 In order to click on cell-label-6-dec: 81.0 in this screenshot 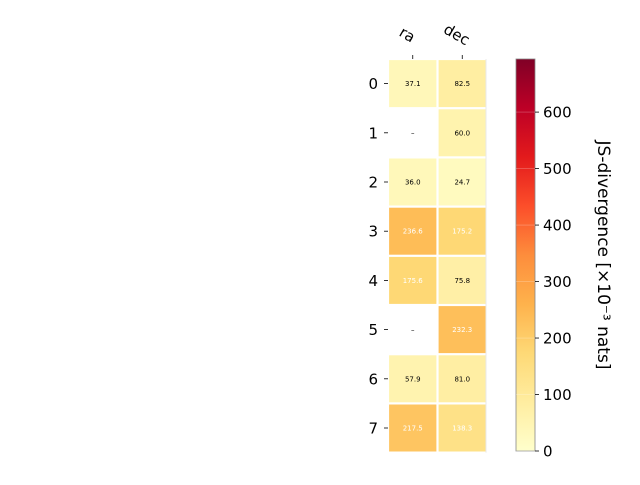, I will do `click(462, 379)`.